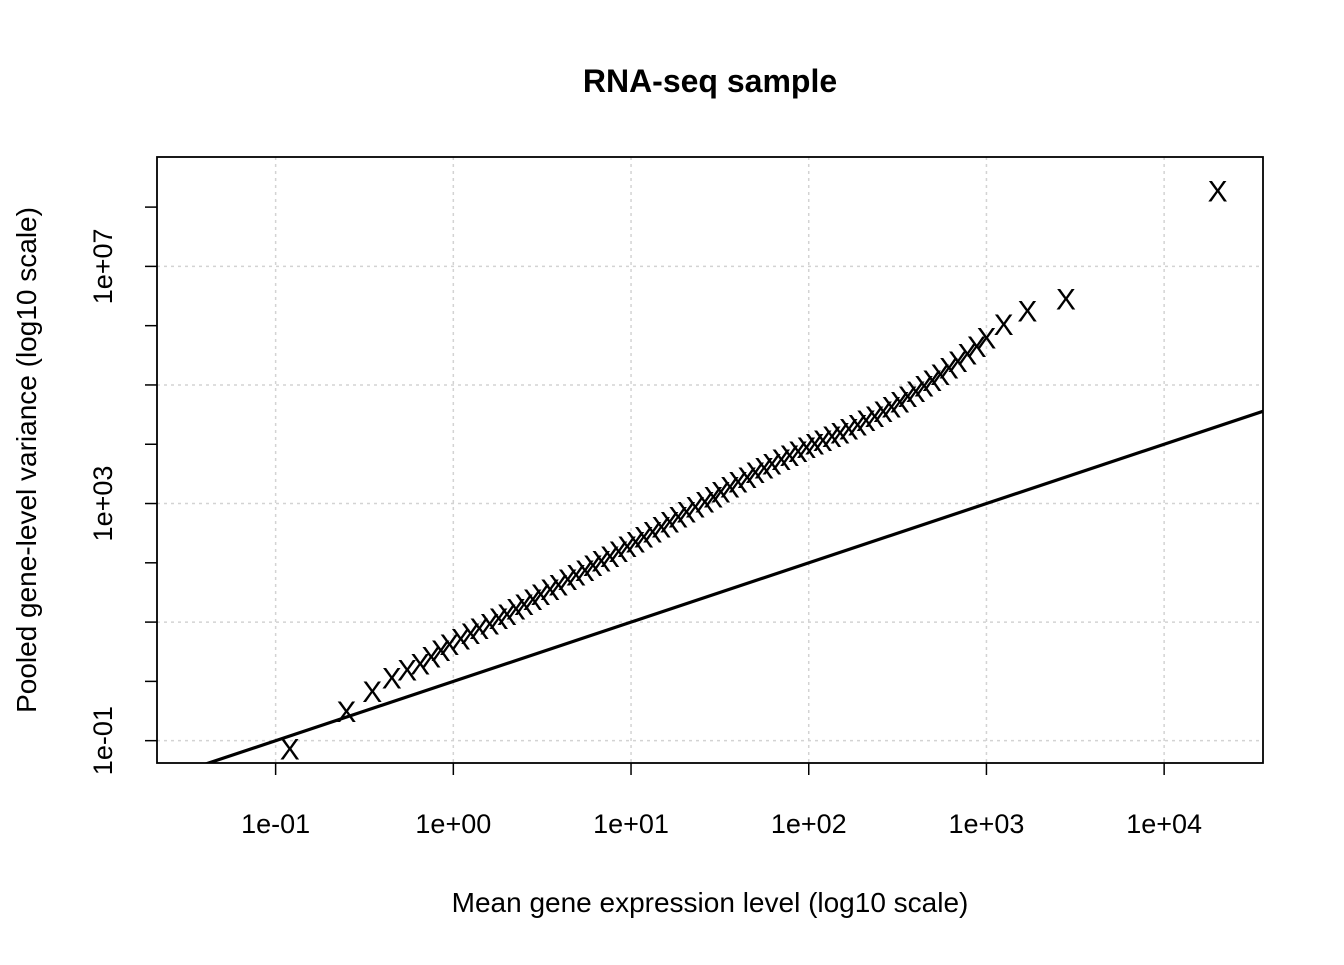  What do you see at coordinates (275, 824) in the screenshot?
I see `x-tick-label: 1e-01` at bounding box center [275, 824].